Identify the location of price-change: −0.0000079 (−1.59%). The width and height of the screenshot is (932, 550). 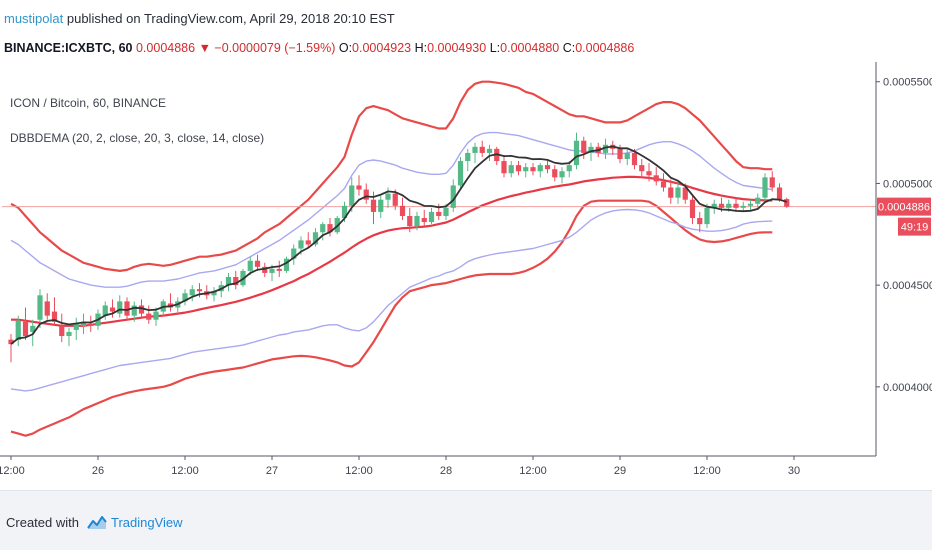
(275, 48).